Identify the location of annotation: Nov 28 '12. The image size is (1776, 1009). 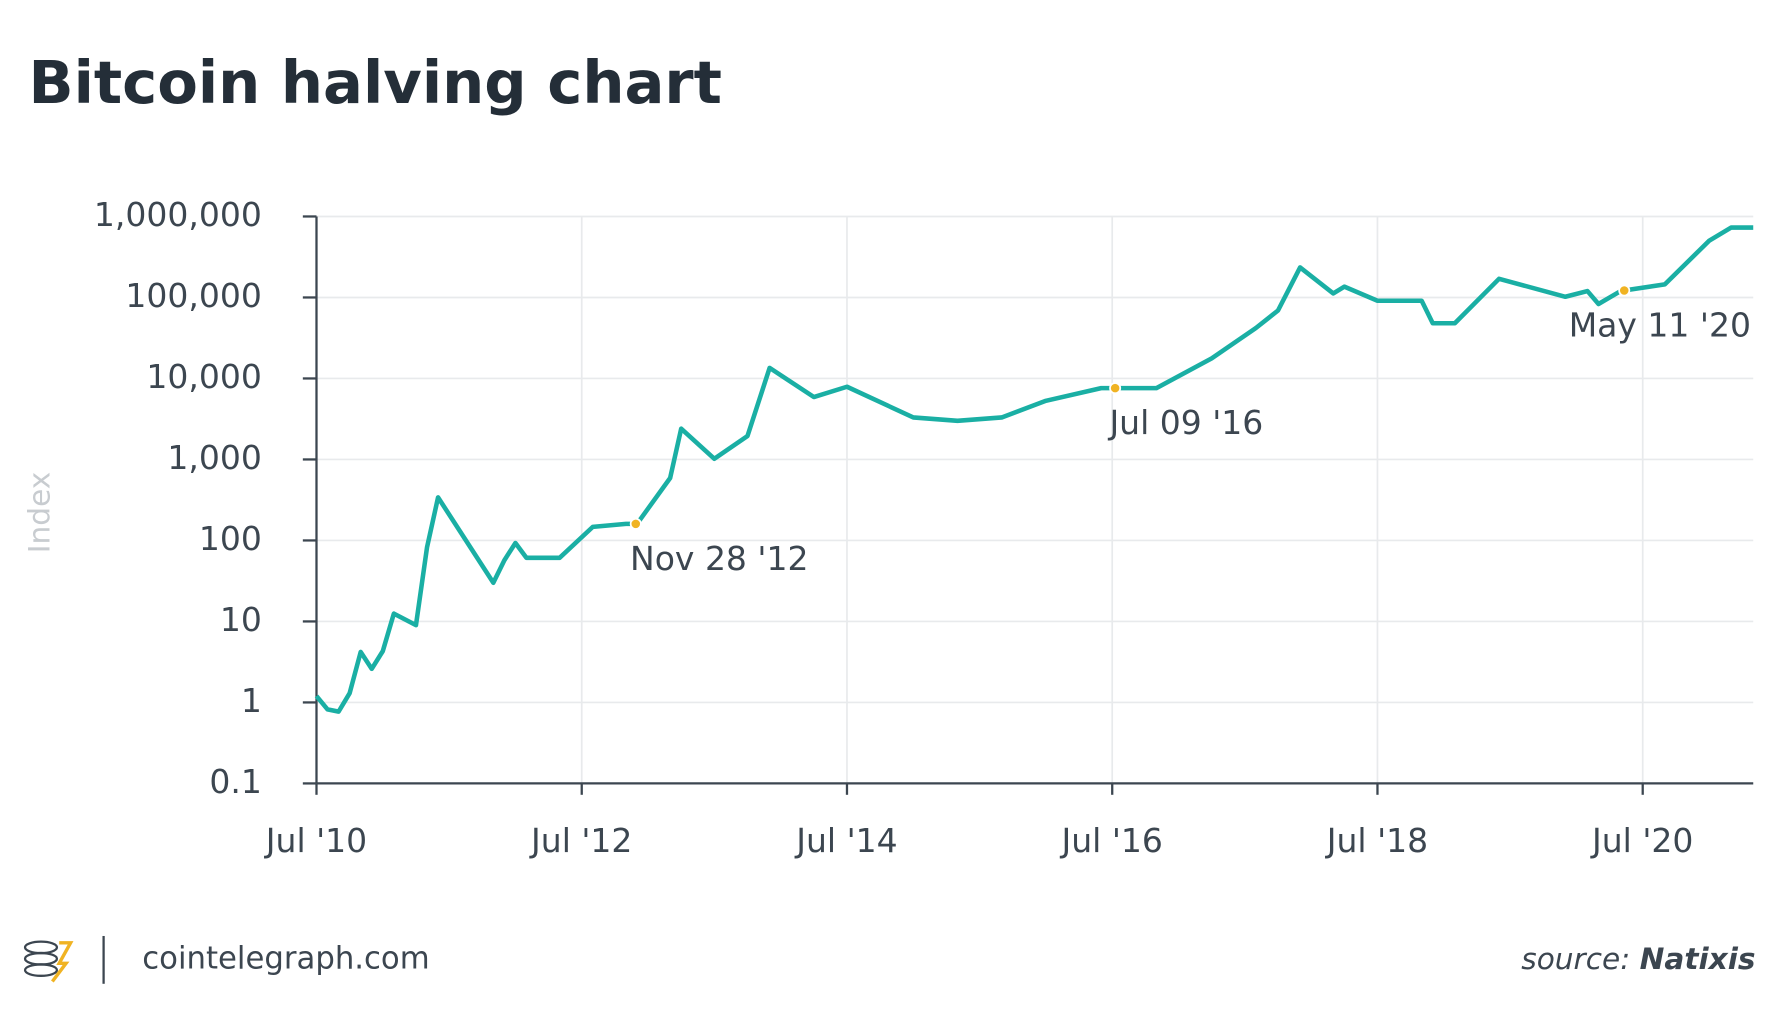
(719, 558).